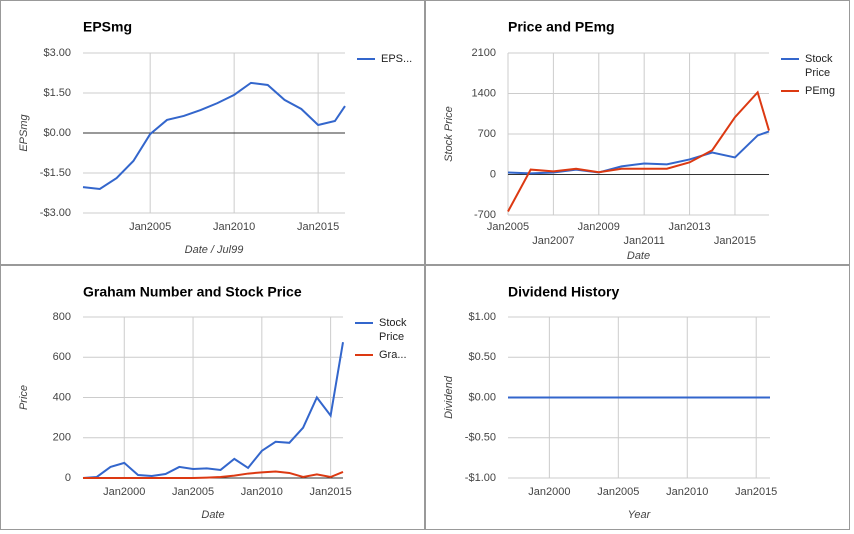  Describe the element at coordinates (689, 227) in the screenshot. I see `x-tick-label: Jan2013` at that location.